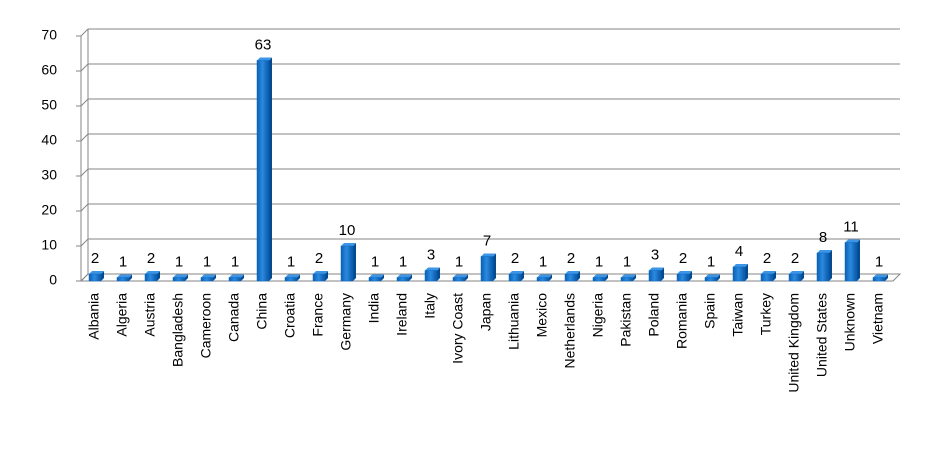  Describe the element at coordinates (49, 35) in the screenshot. I see `y-tick-label: 70` at that location.